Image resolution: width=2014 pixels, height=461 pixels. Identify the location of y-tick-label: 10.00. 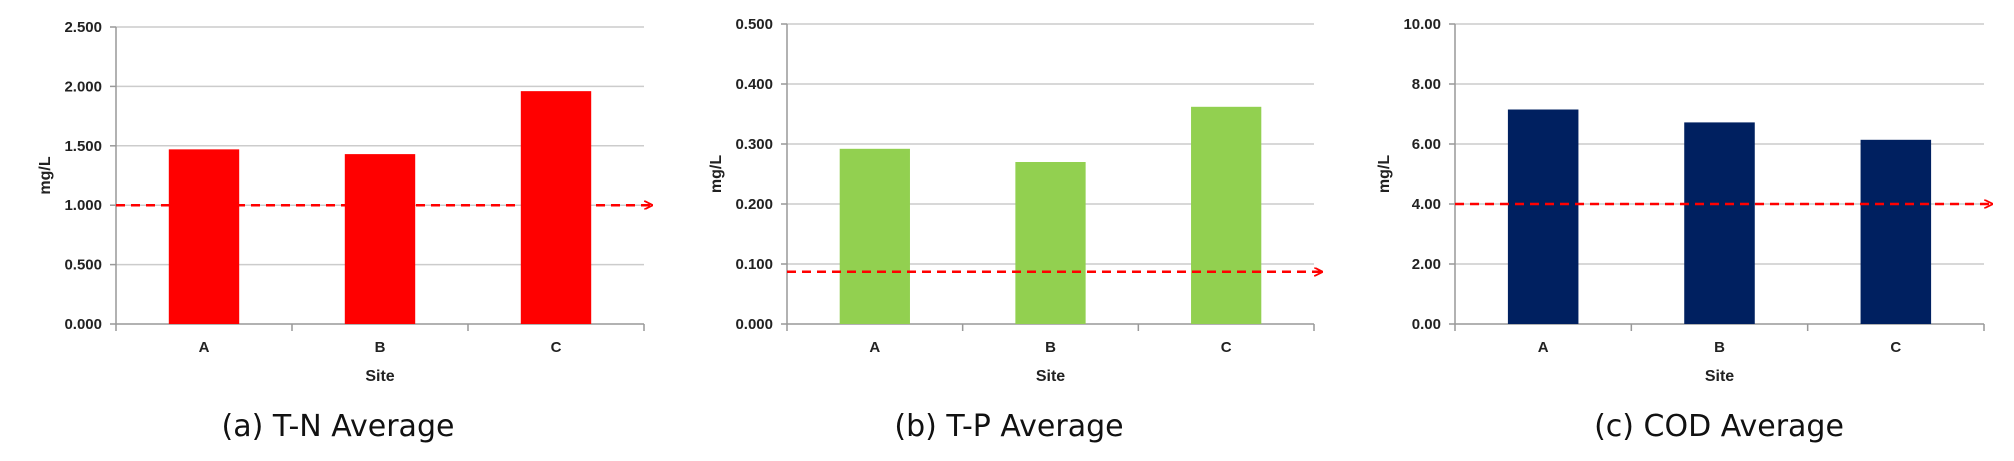
(1422, 24).